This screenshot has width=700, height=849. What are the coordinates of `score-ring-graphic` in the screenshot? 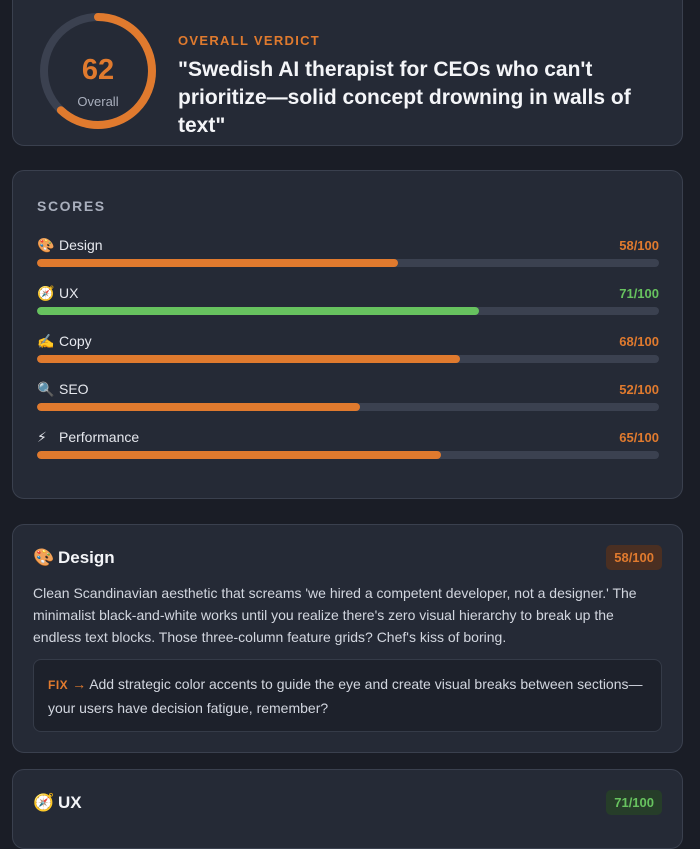 It's located at (98, 71).